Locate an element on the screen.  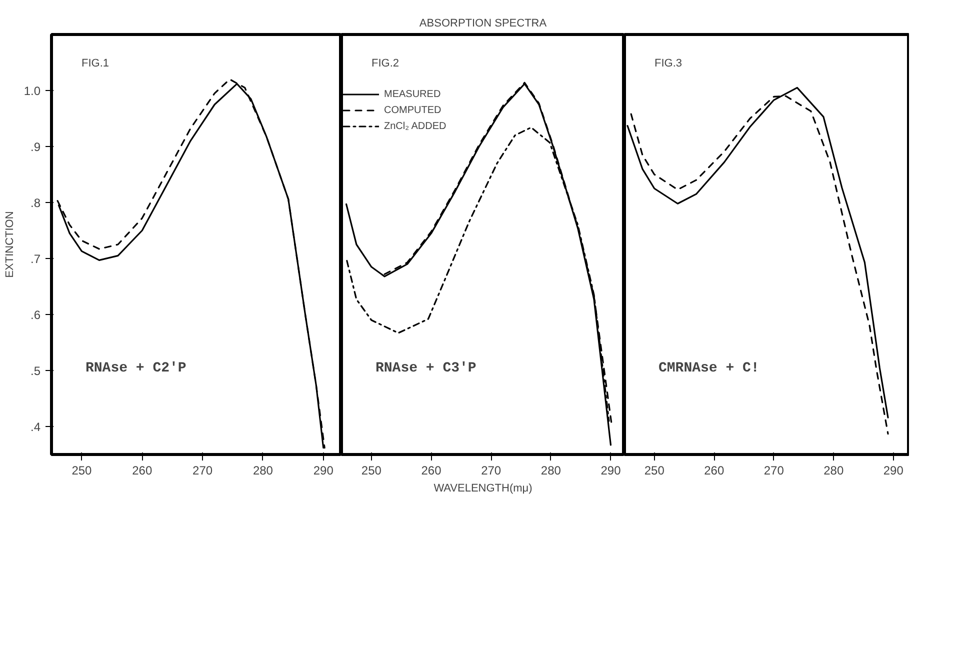
annotation: FIG.2 is located at coordinates (386, 64).